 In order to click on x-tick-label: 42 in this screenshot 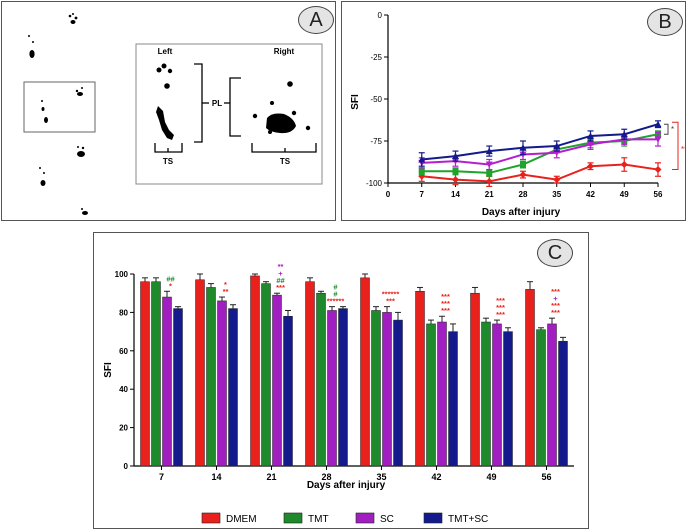, I will do `click(436, 477)`.